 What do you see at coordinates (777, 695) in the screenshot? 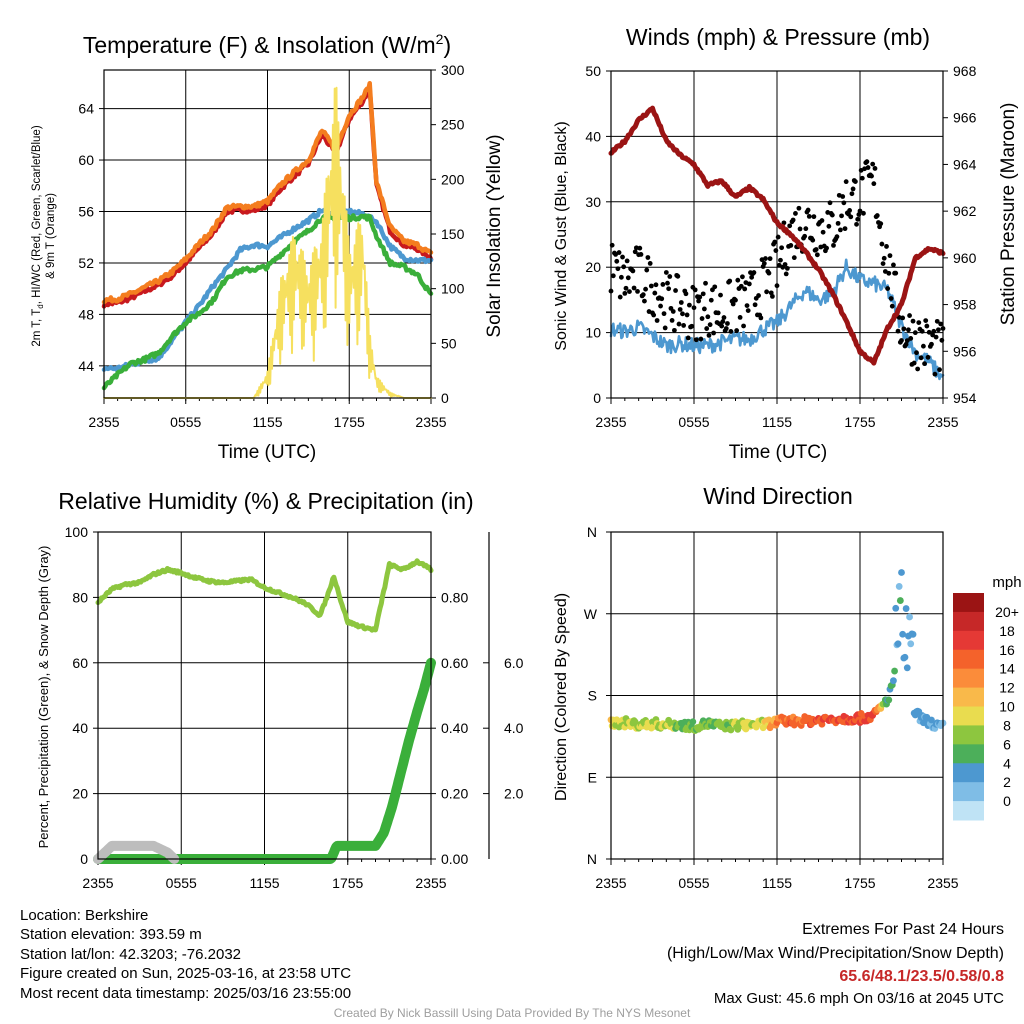
I see `direction-border` at bounding box center [777, 695].